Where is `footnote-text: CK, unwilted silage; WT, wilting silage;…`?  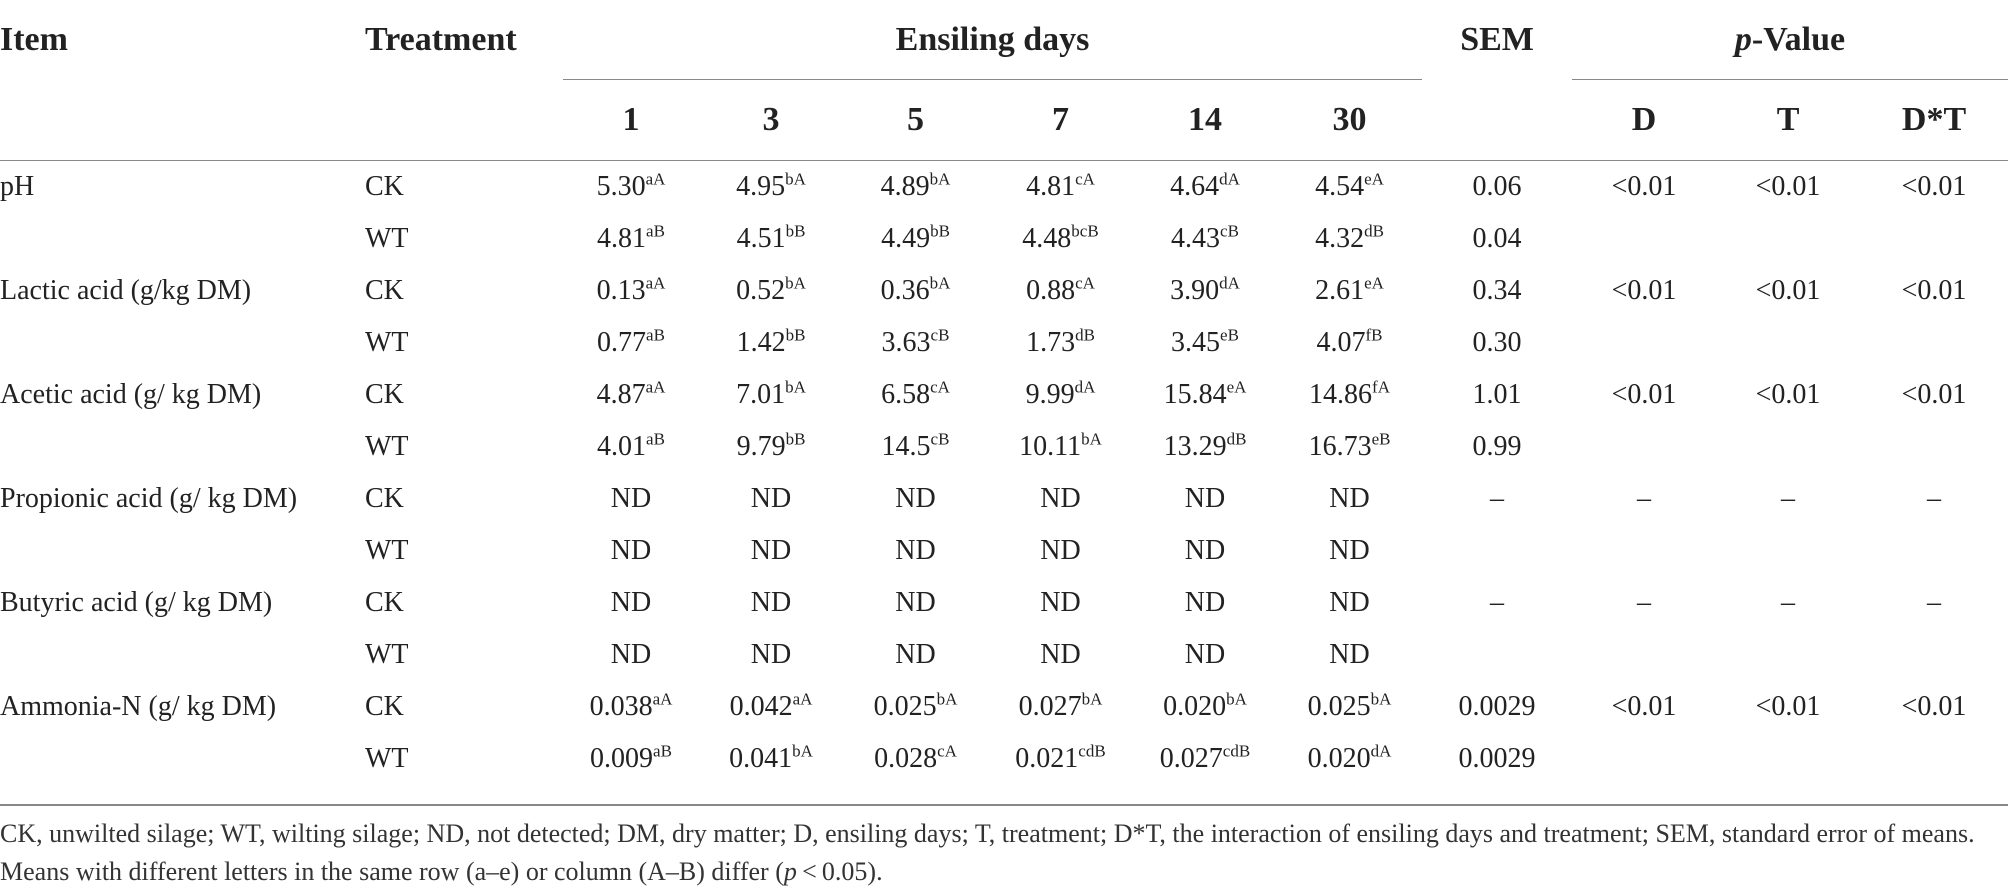 footnote-text: CK, unwilted silage; WT, wilting silage;… is located at coordinates (987, 852).